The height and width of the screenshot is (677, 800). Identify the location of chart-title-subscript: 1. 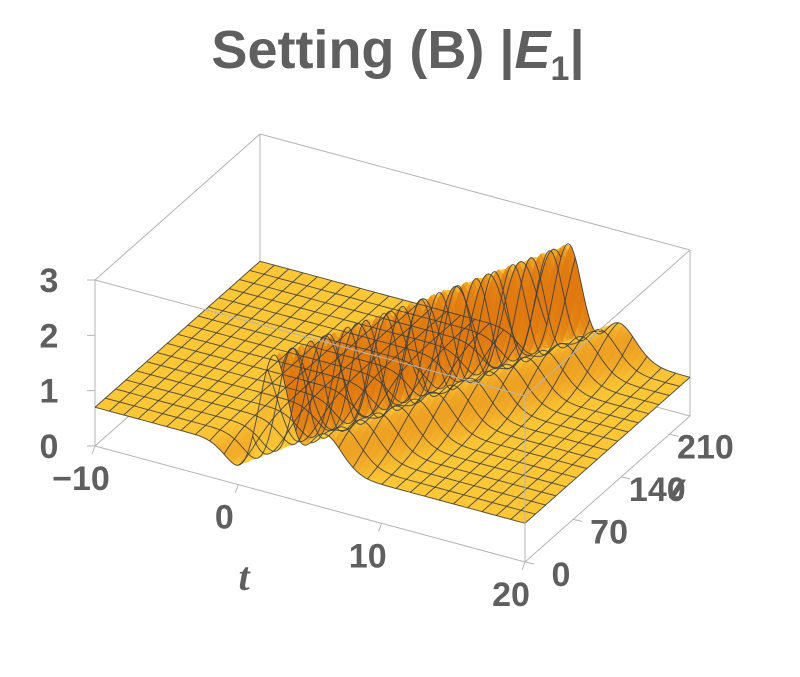
(560, 69).